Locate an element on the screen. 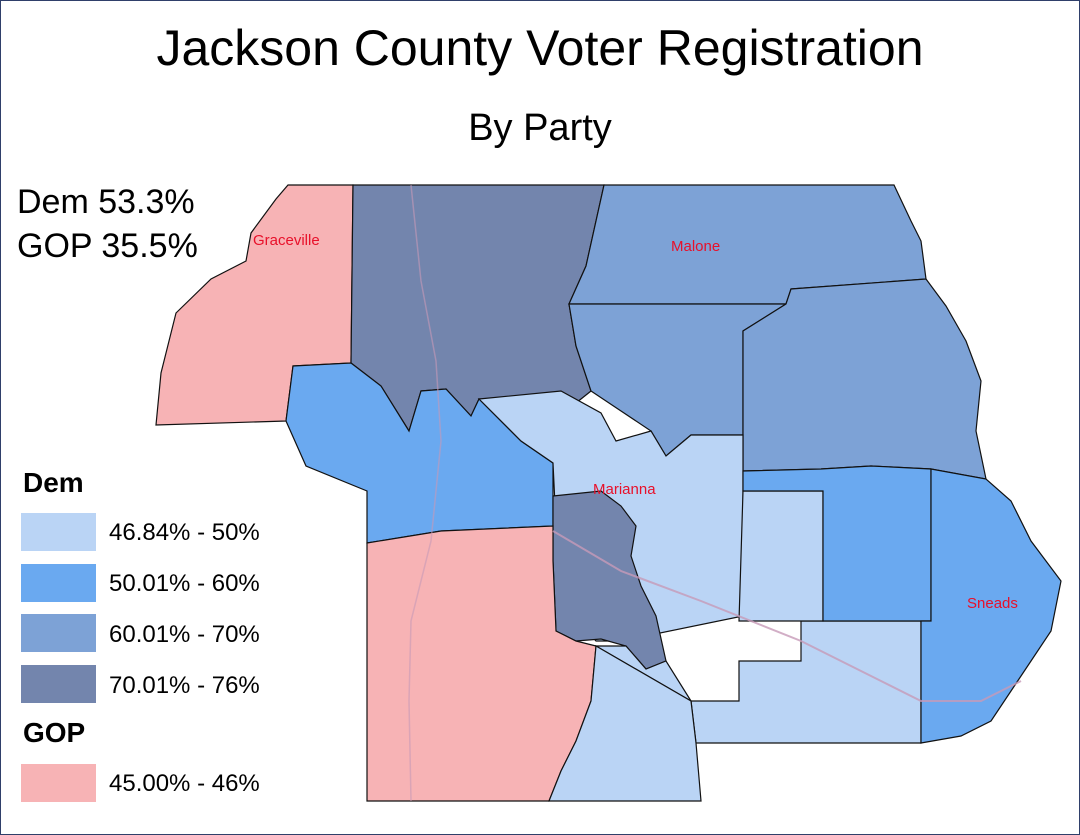 The height and width of the screenshot is (835, 1080). legend-dem-heading: Dem is located at coordinates (53, 482).